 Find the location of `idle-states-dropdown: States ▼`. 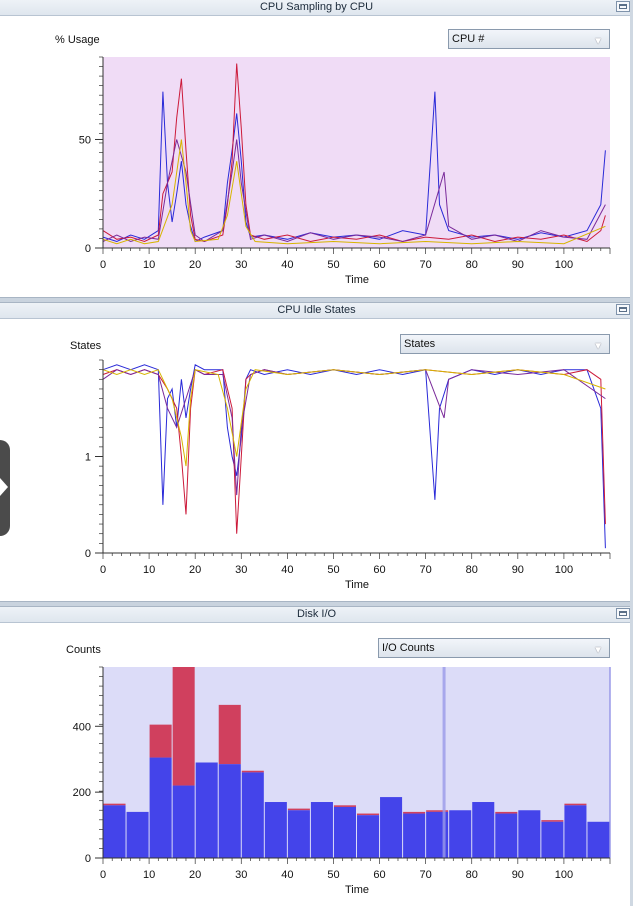

idle-states-dropdown: States ▼ is located at coordinates (505, 344).